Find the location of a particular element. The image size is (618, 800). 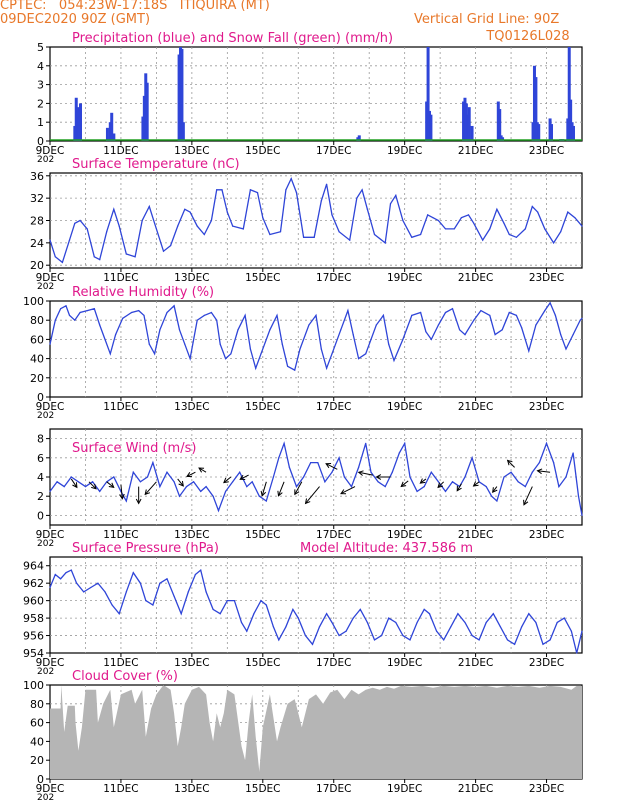

x-year-stub: 202 is located at coordinates (45, 796).